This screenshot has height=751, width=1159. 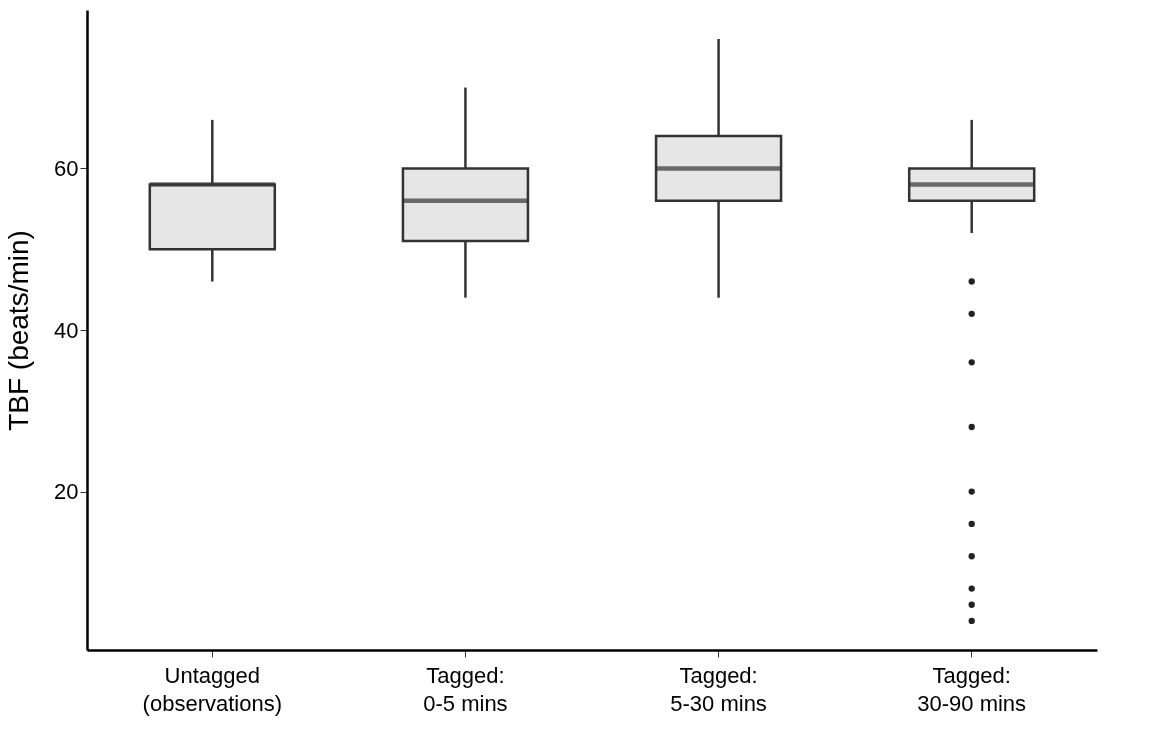 What do you see at coordinates (66, 330) in the screenshot?
I see `y-tick-label: 40` at bounding box center [66, 330].